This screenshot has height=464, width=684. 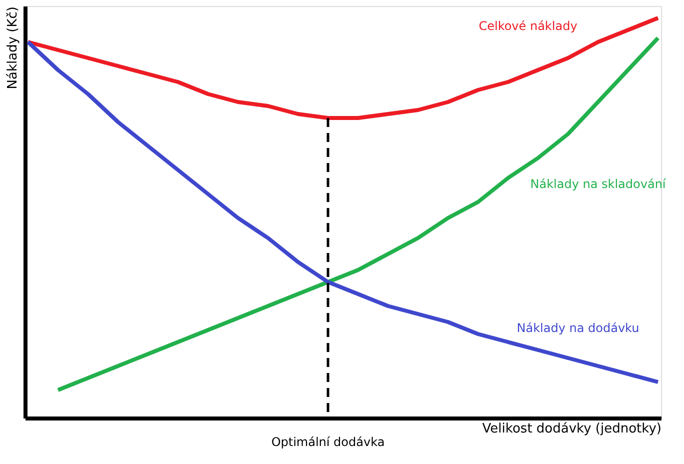 I want to click on y-axis-title: Náklady (Kč), so click(x=13, y=48).